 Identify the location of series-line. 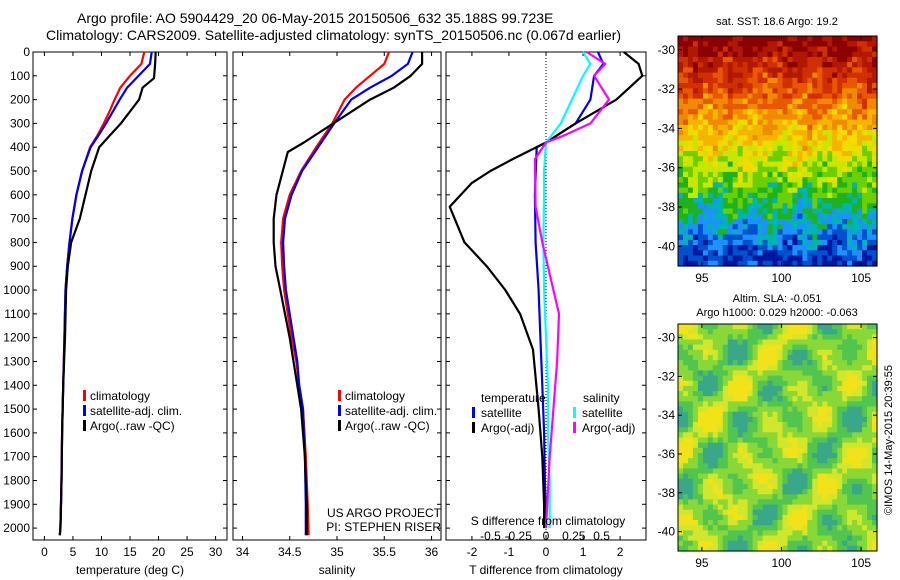
(107, 293).